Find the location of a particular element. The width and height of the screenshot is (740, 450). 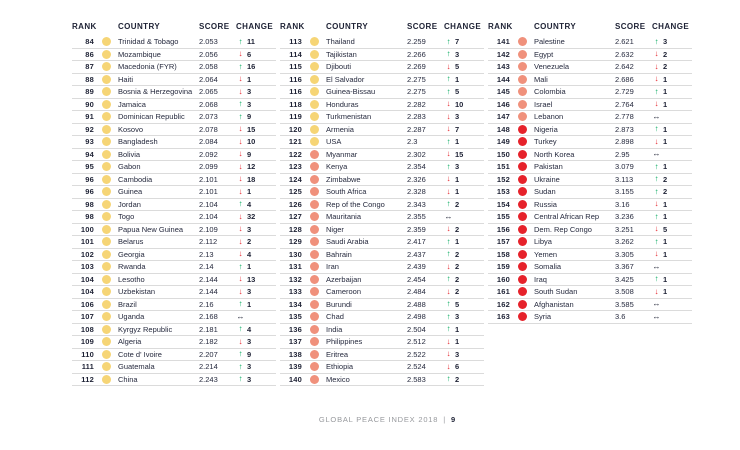

change-cell: ↓ 6 is located at coordinates (464, 366).